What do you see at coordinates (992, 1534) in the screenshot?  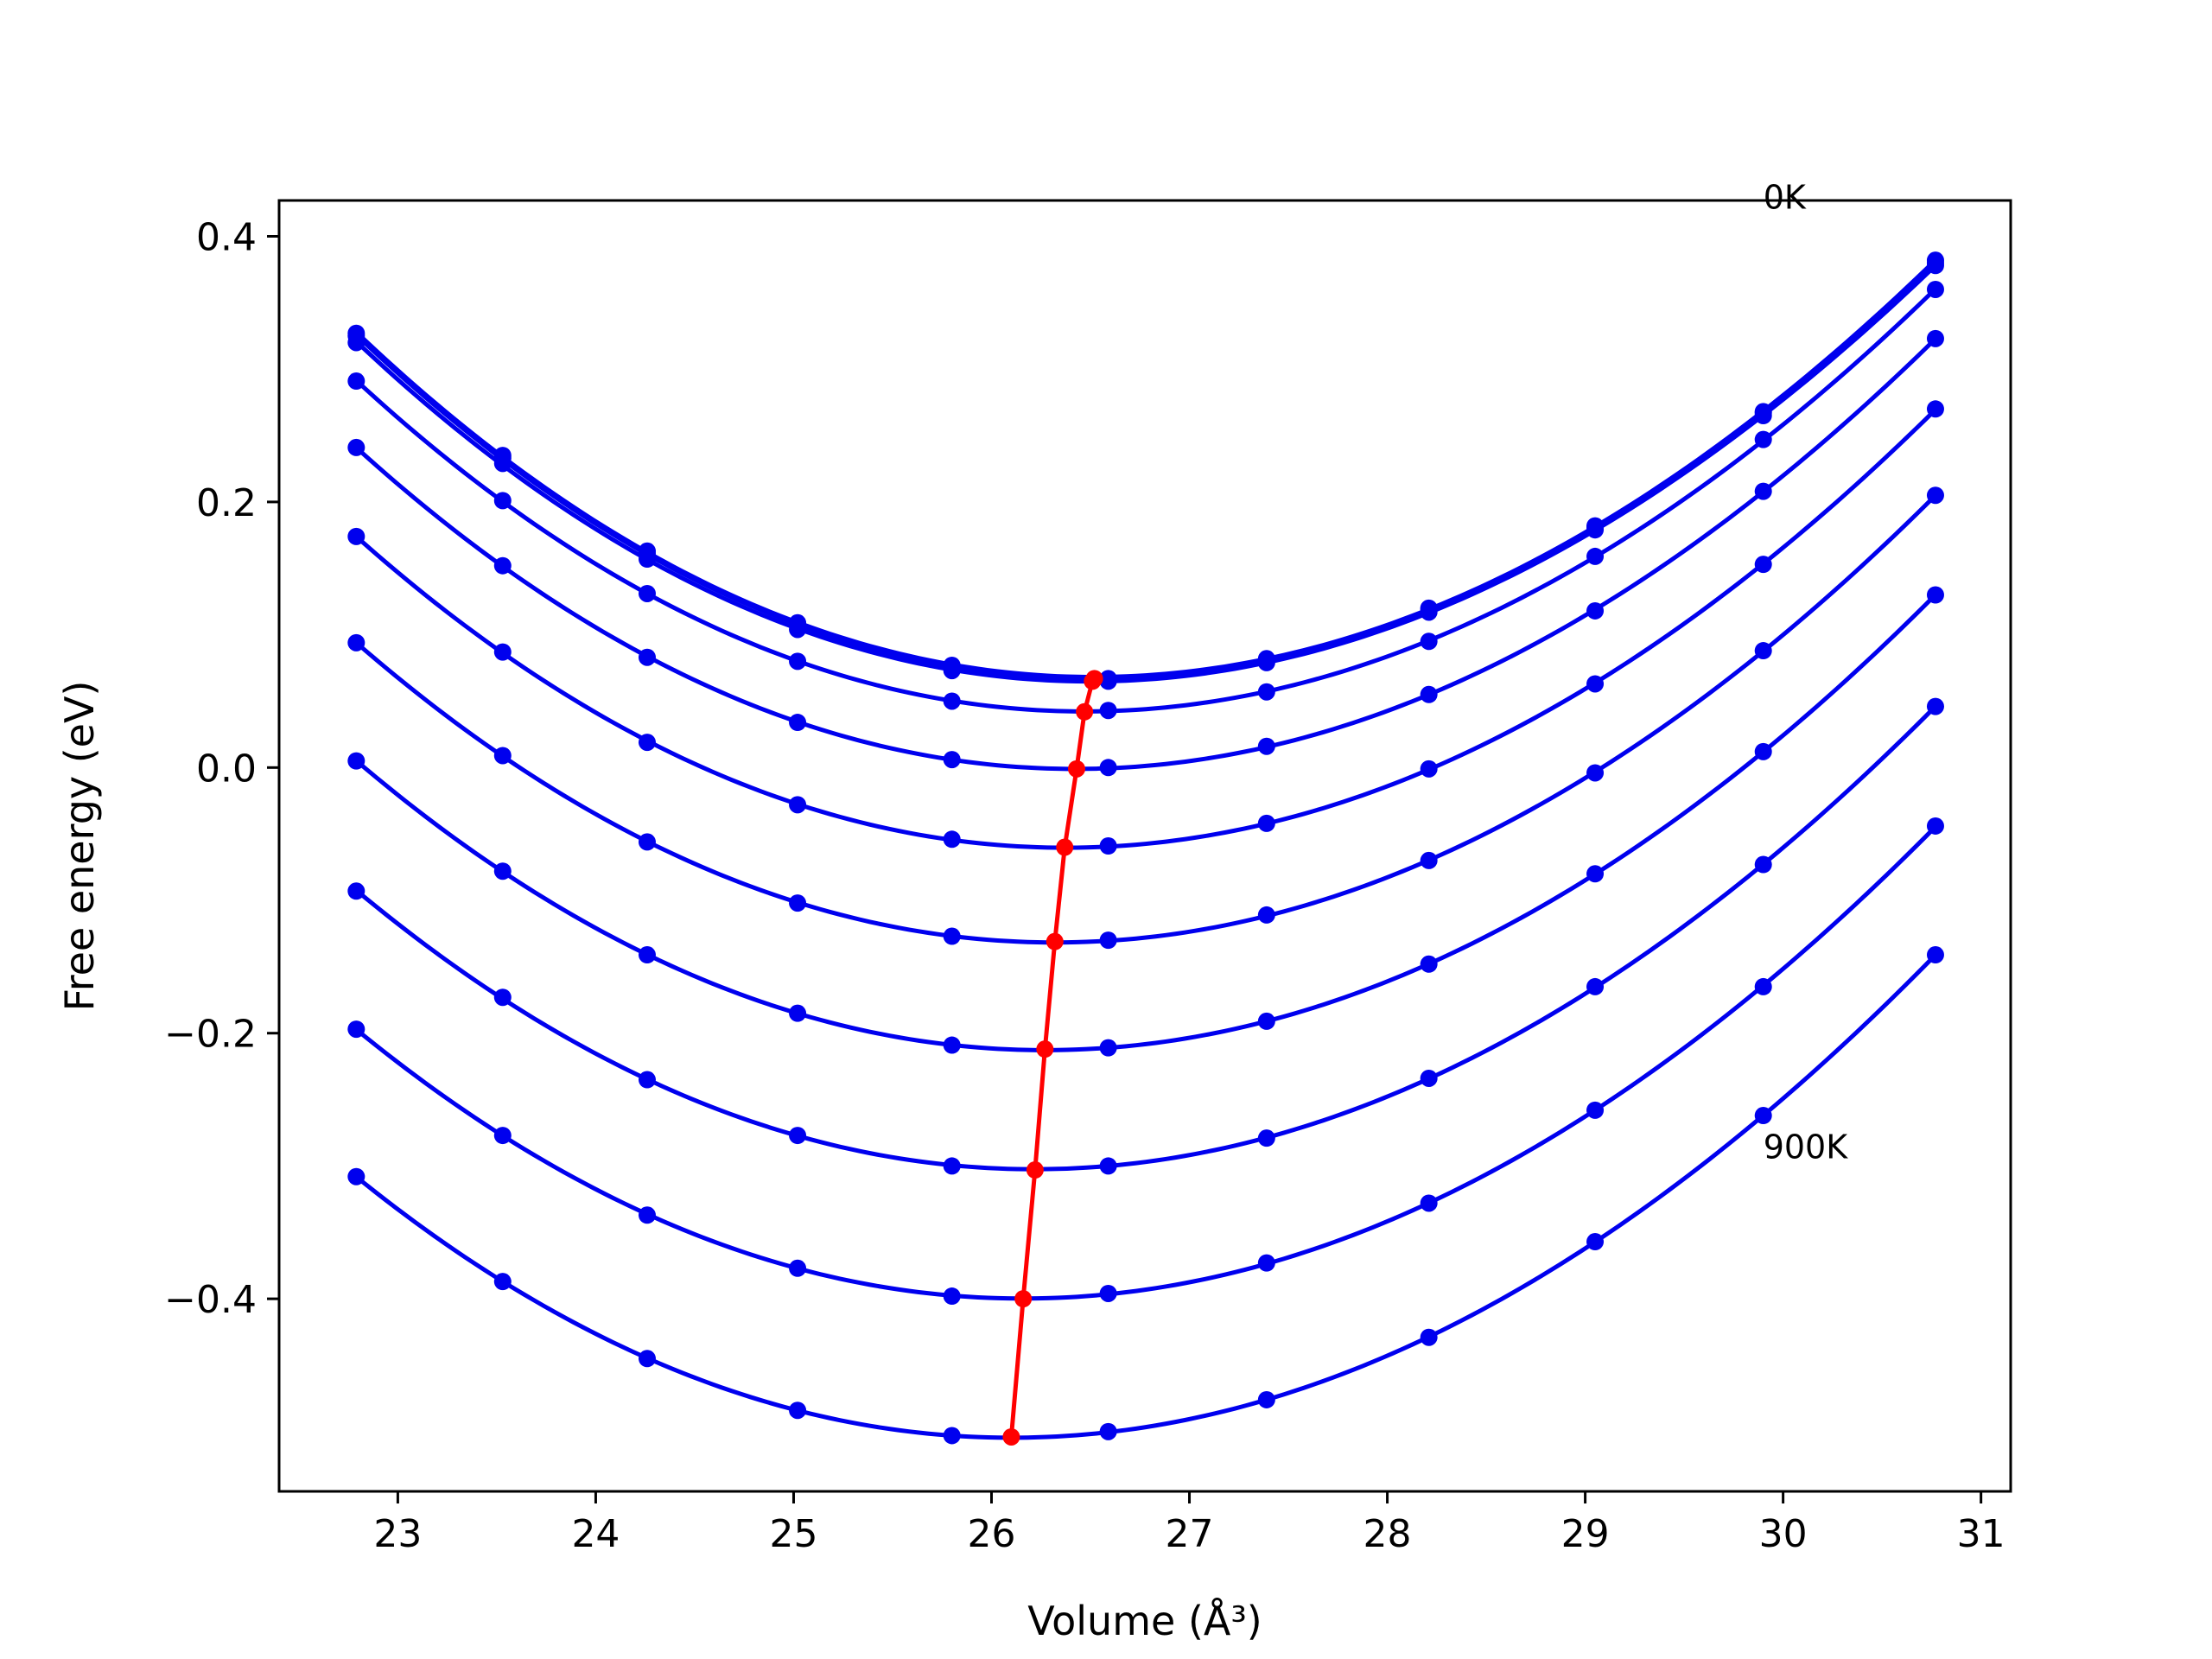 I see `x-tick-label: 26` at bounding box center [992, 1534].